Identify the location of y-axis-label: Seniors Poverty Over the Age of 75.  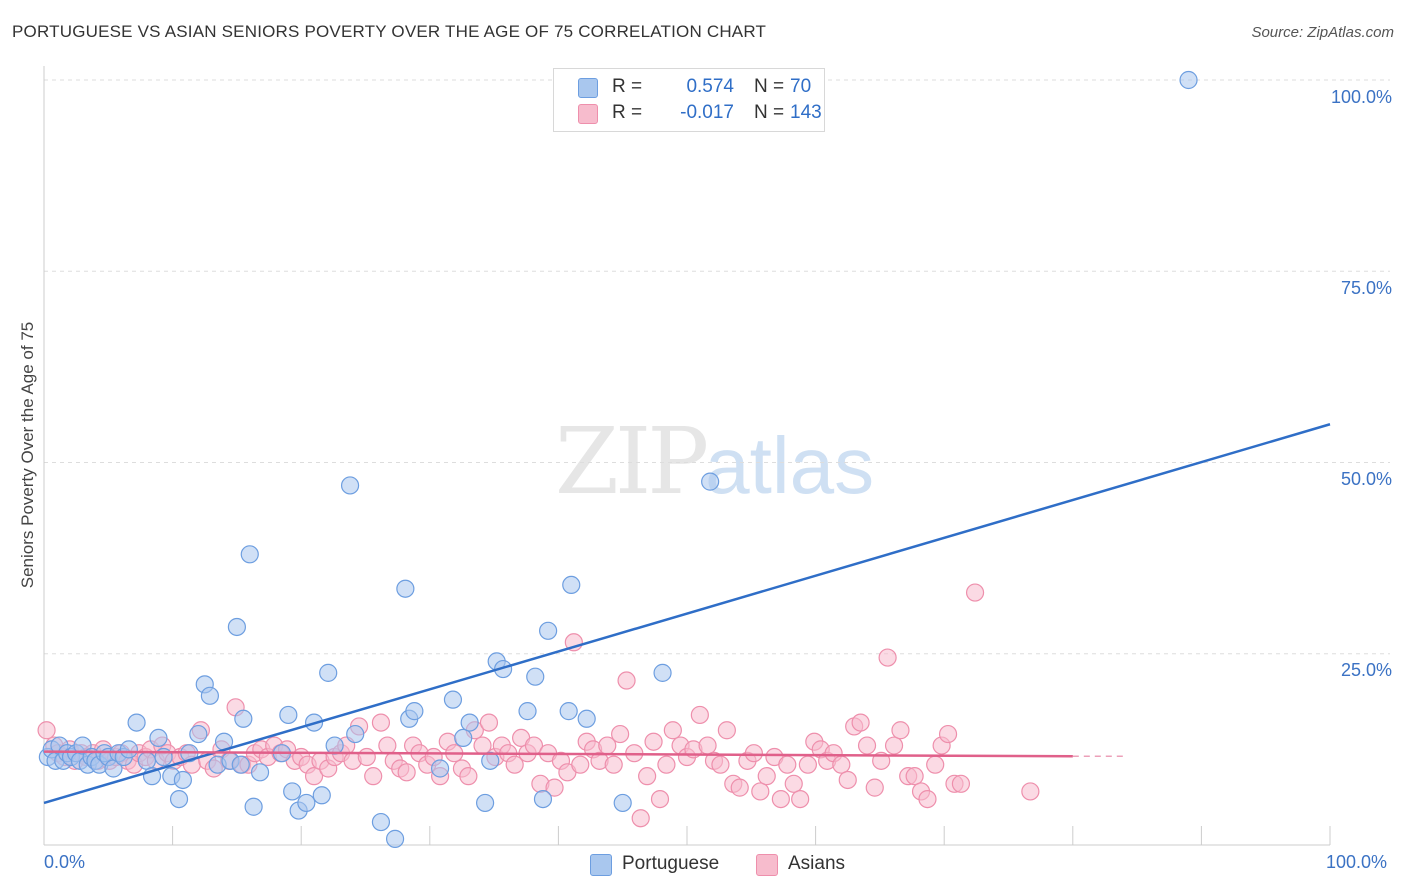
(27, 455).